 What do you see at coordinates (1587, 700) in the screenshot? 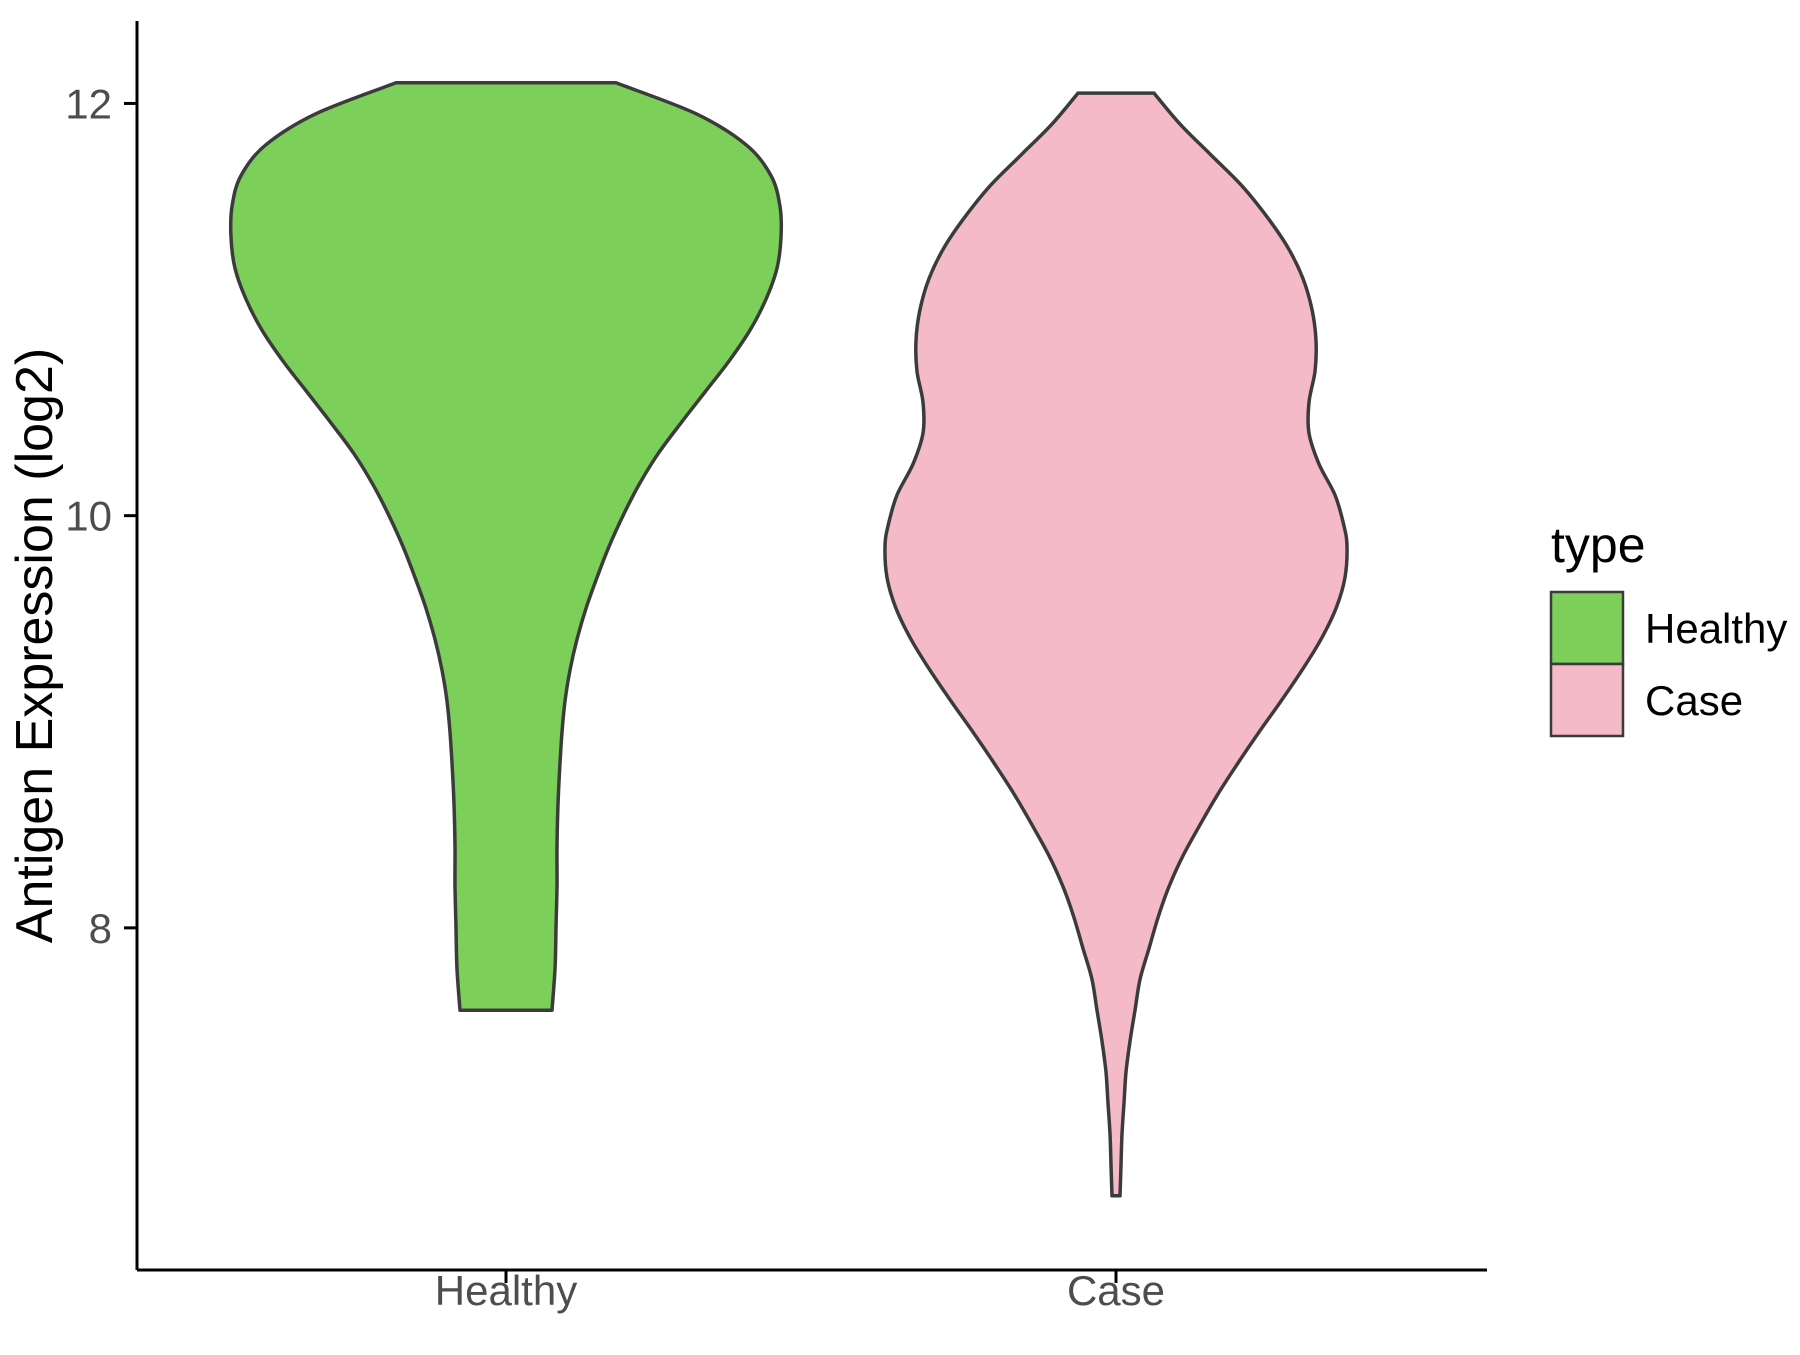
I see `legend-swatch-case` at bounding box center [1587, 700].